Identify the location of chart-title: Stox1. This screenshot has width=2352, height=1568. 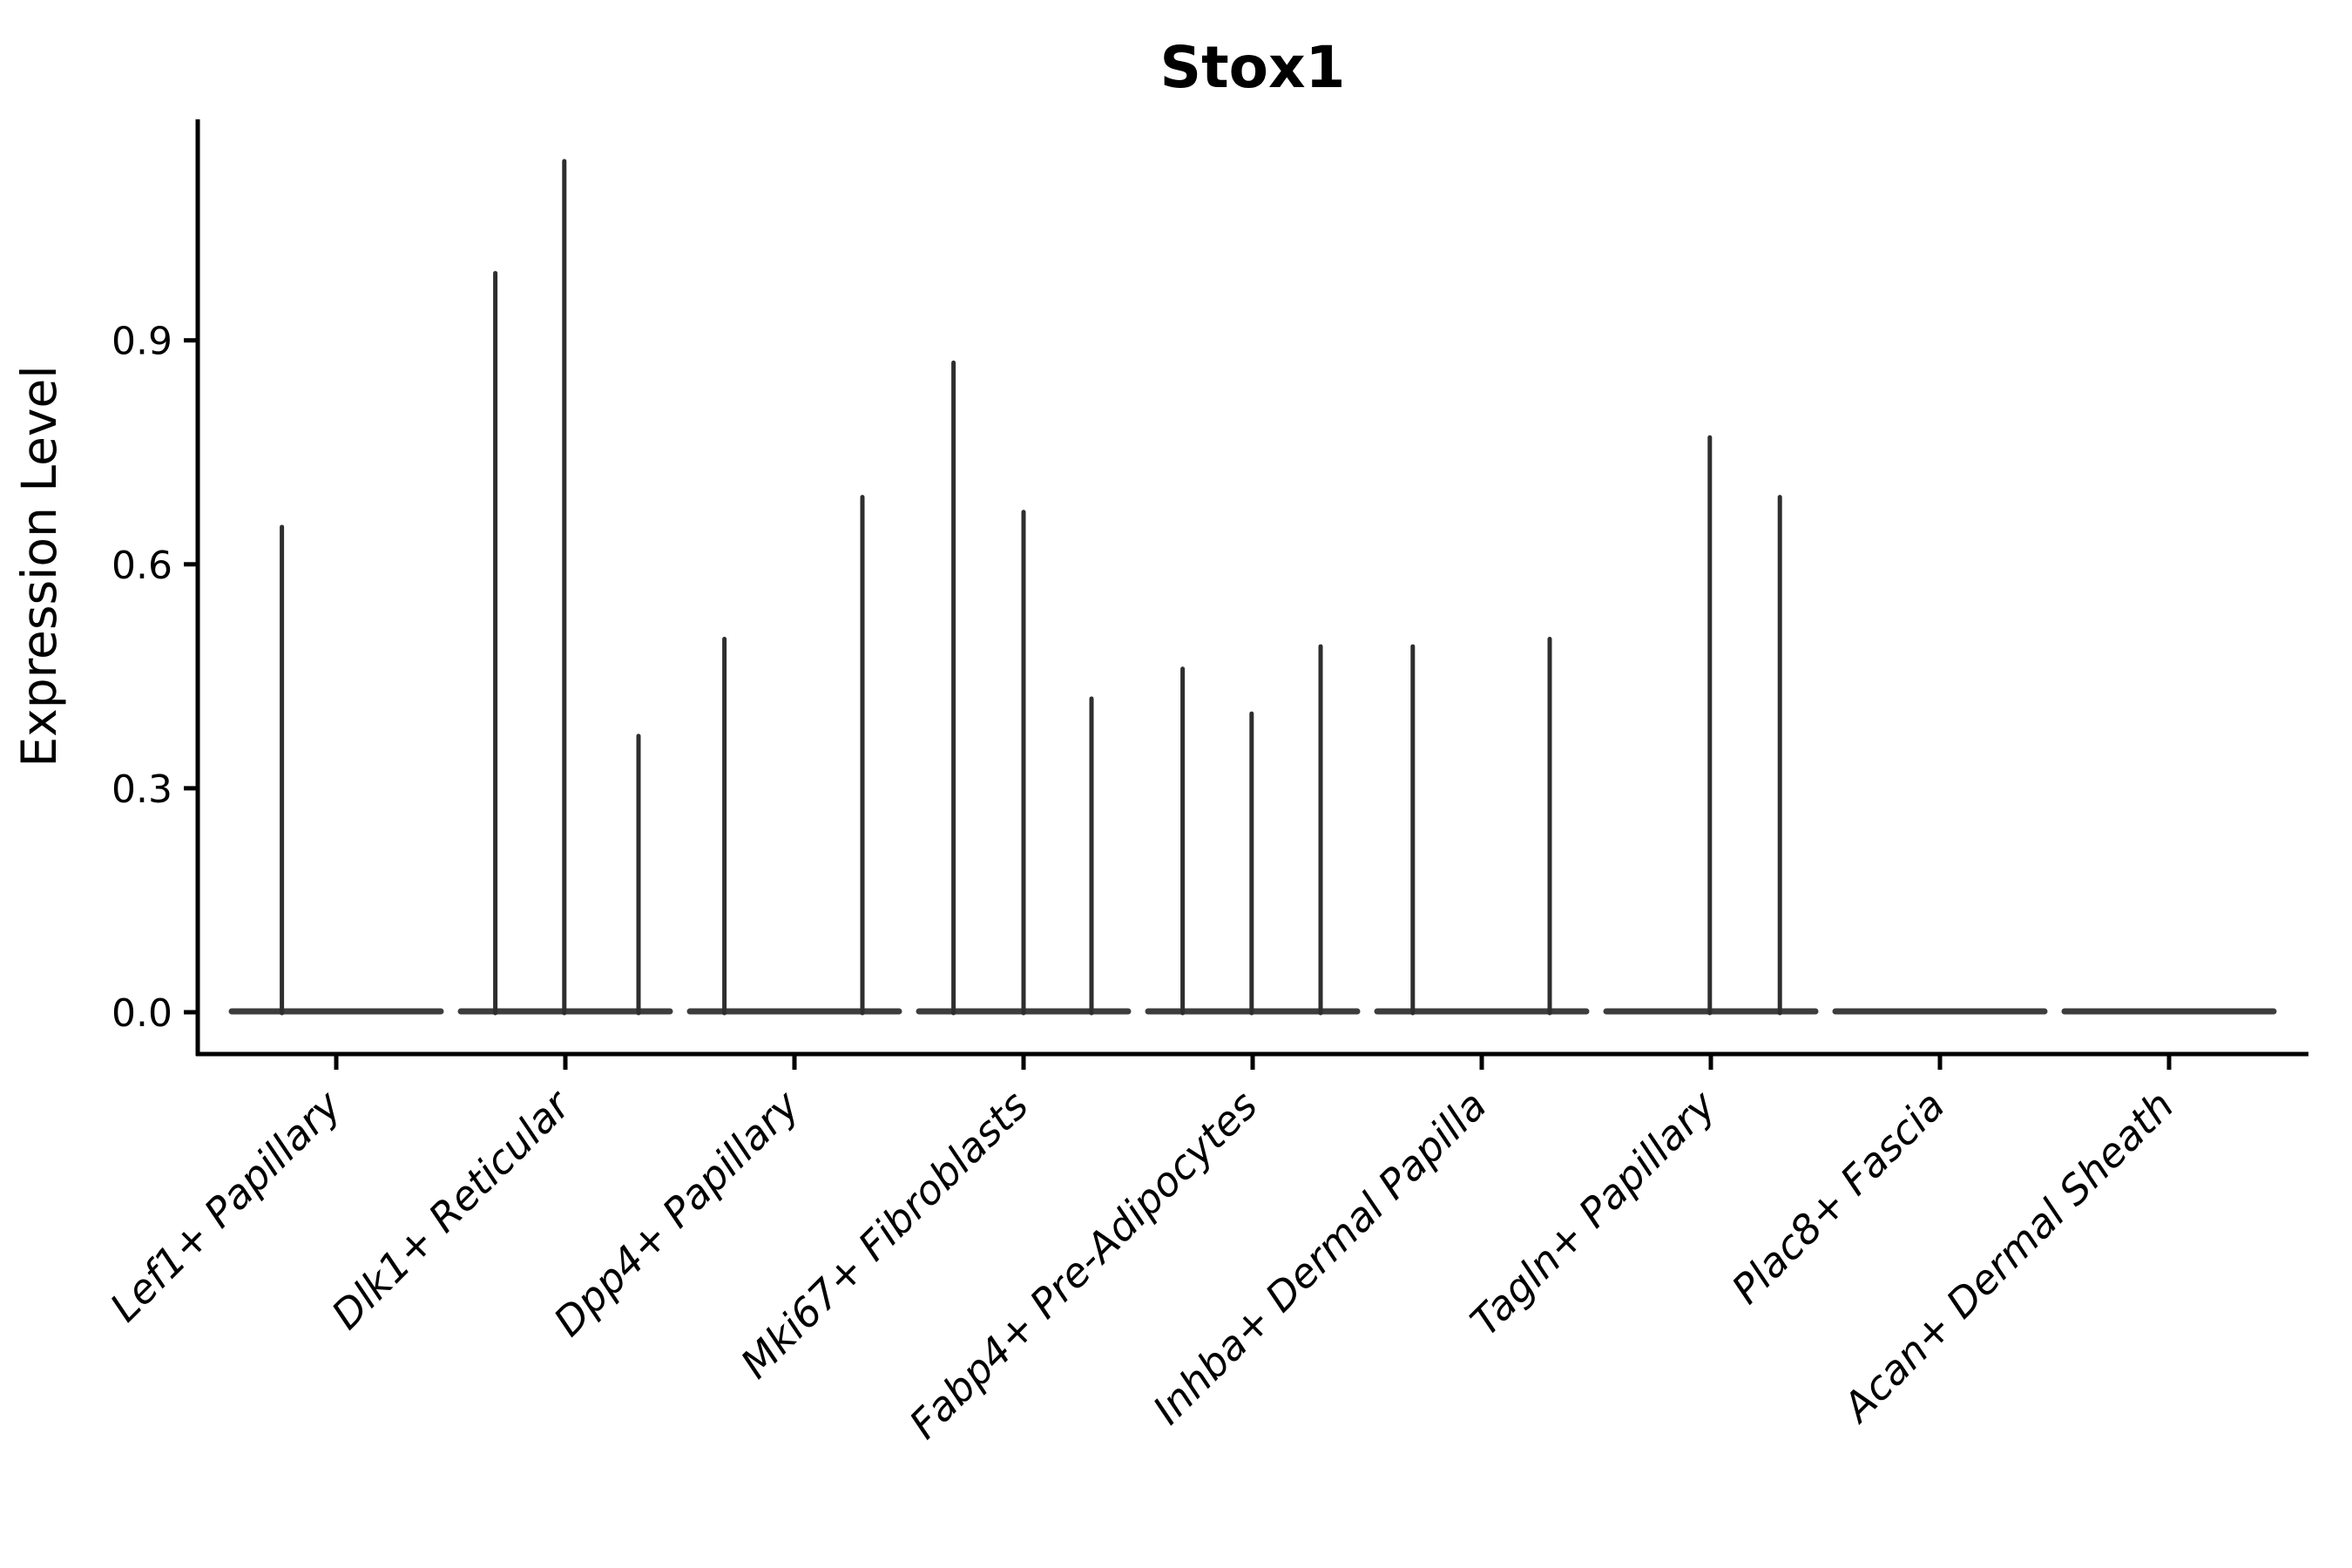
(1253, 67).